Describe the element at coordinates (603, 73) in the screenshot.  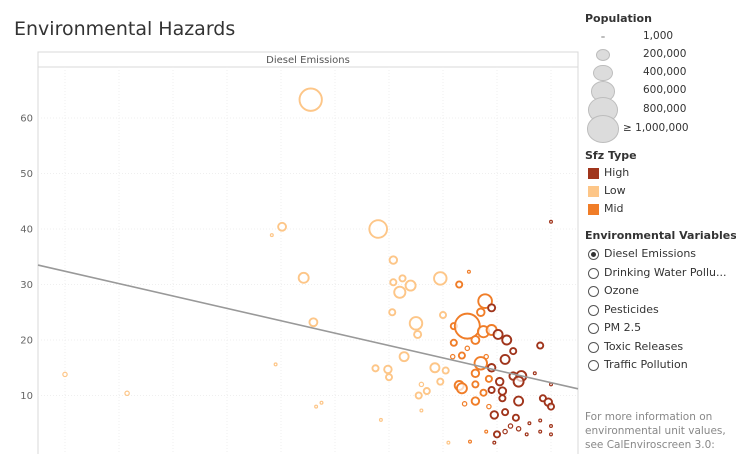
I see `size-swatch-wrap` at that location.